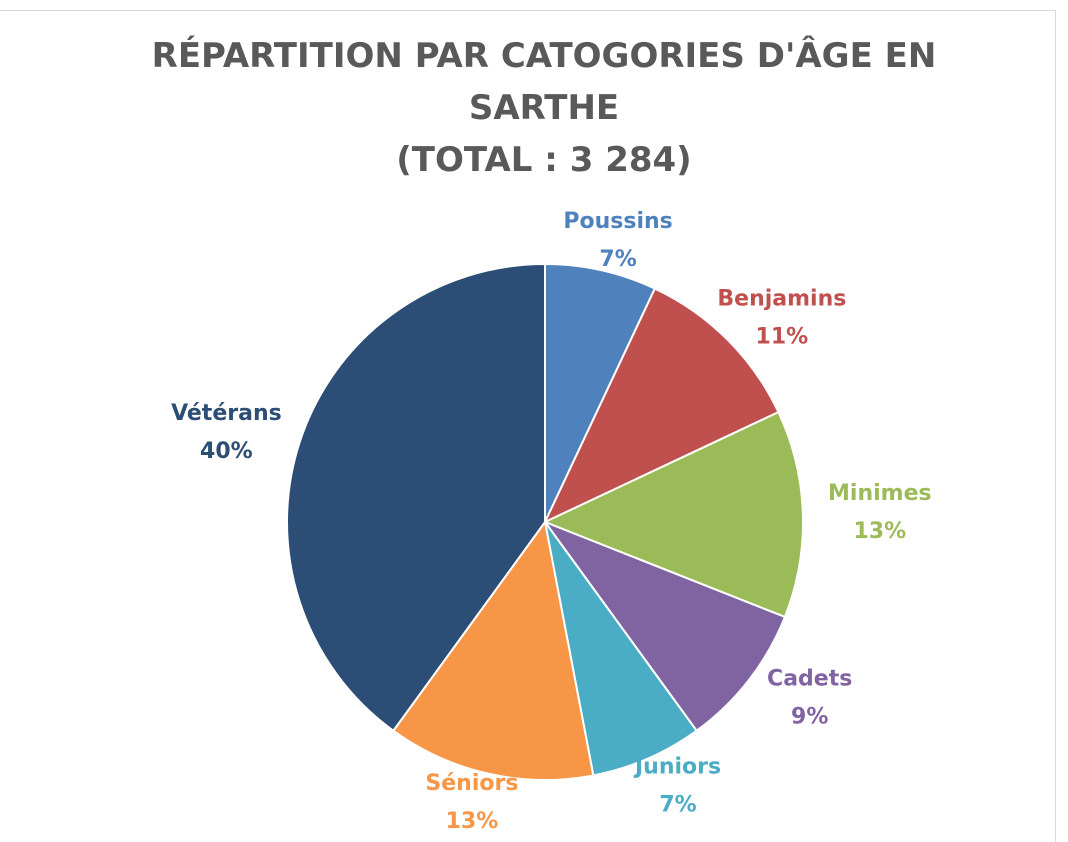 This screenshot has width=1068, height=842. Describe the element at coordinates (544, 160) in the screenshot. I see `chart-subtitle: (TOTAL : 3 284)` at that location.